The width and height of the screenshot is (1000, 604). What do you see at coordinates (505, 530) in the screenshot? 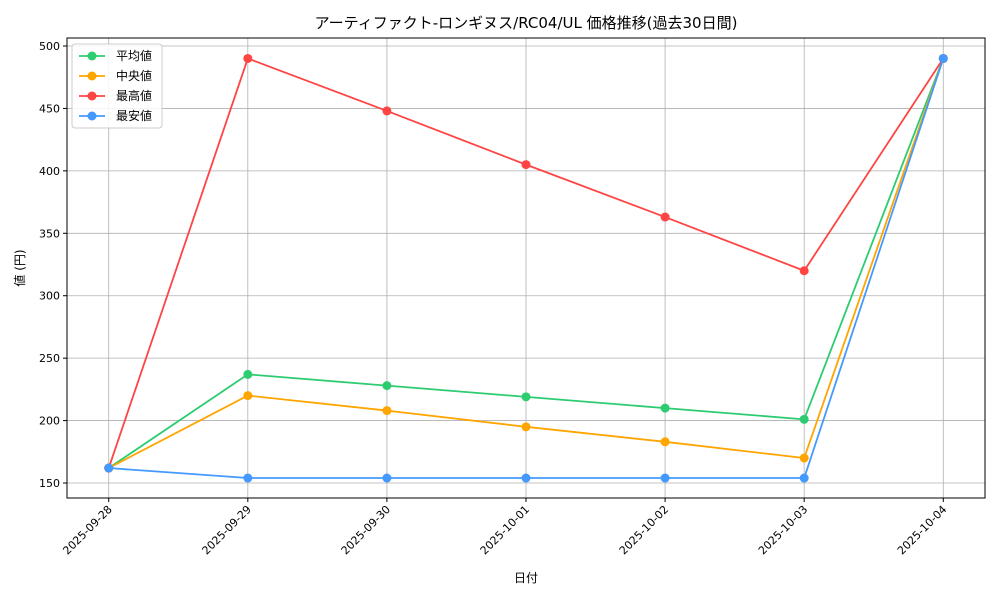
I see `x-tick-label: 2025-10-01` at bounding box center [505, 530].